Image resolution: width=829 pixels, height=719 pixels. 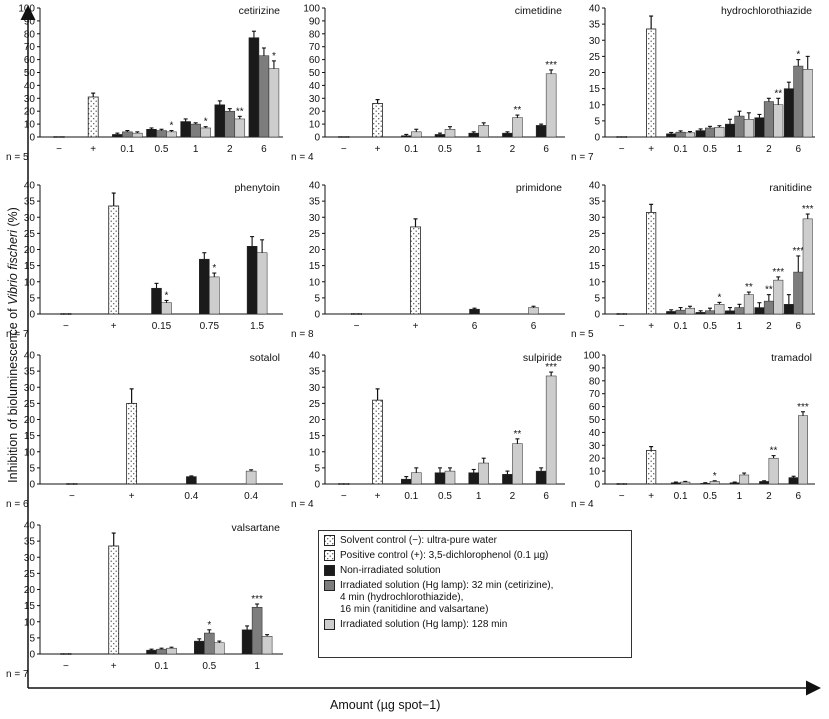 I want to click on panel-title: cetirizine, so click(x=260, y=11).